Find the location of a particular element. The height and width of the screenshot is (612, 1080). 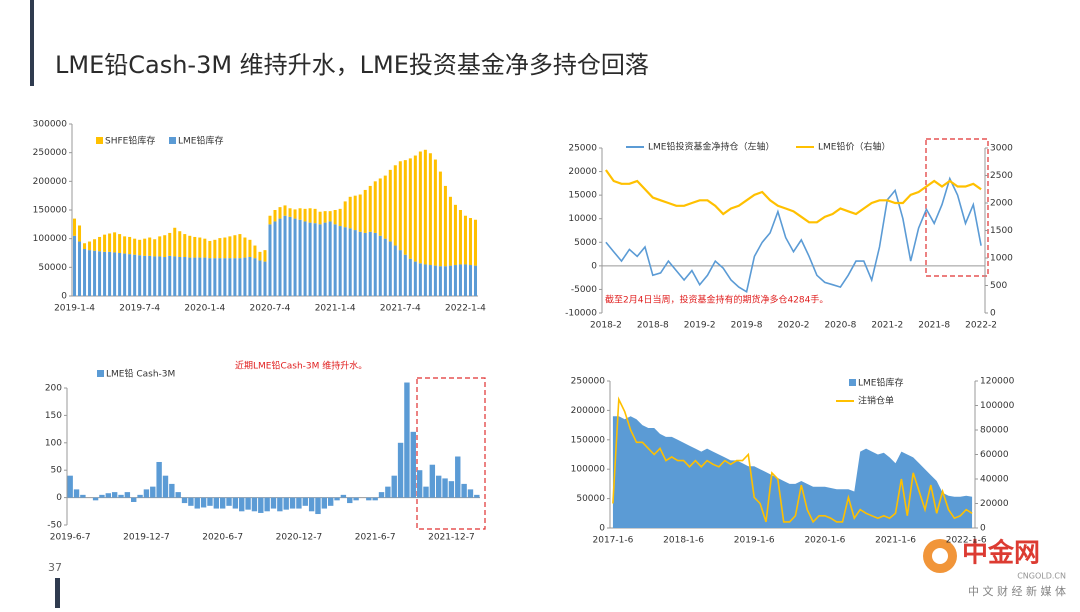

legend-label: LME铅价（右轴） is located at coordinates (854, 147).